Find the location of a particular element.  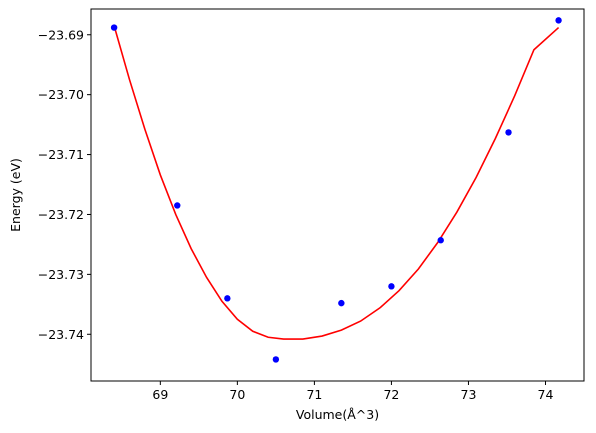

y-tick-label: −23.70 is located at coordinates (61, 94).